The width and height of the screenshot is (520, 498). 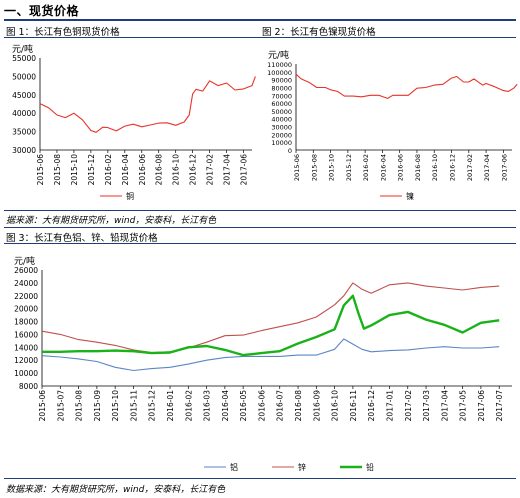 What do you see at coordinates (60, 406) in the screenshot?
I see `x-tick-label: 2015-07` at bounding box center [60, 406].